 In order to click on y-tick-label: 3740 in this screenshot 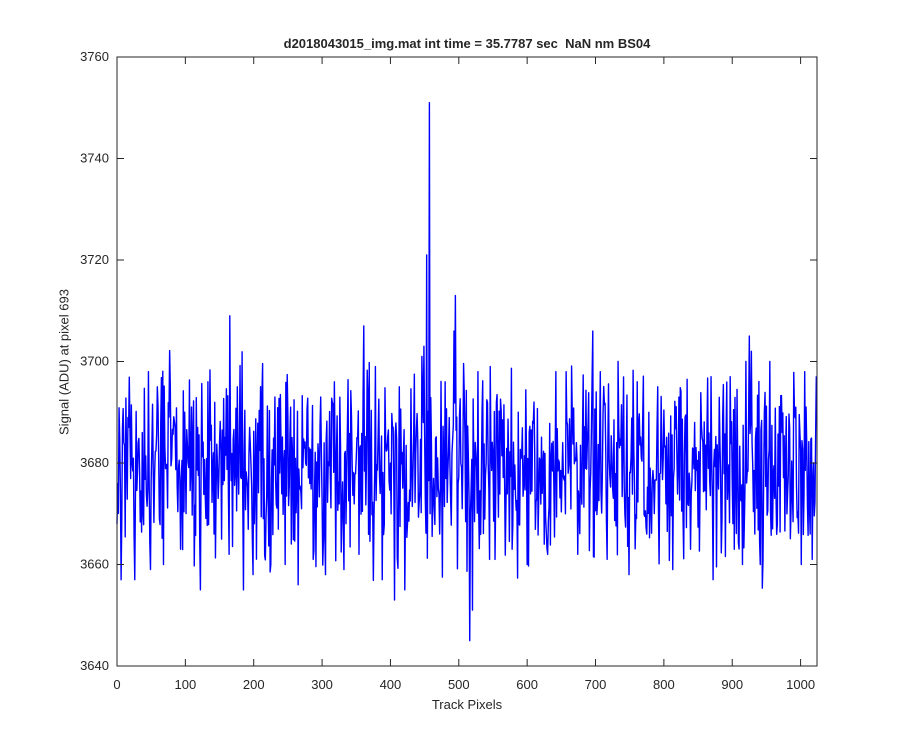, I will do `click(94, 158)`.